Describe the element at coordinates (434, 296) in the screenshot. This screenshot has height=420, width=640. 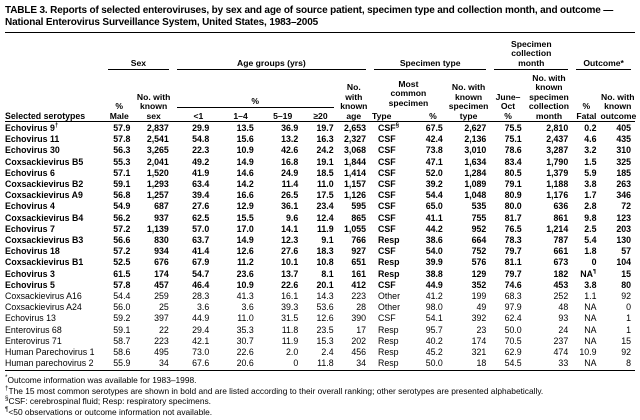
I see `value-cell: 41.2` at that location.